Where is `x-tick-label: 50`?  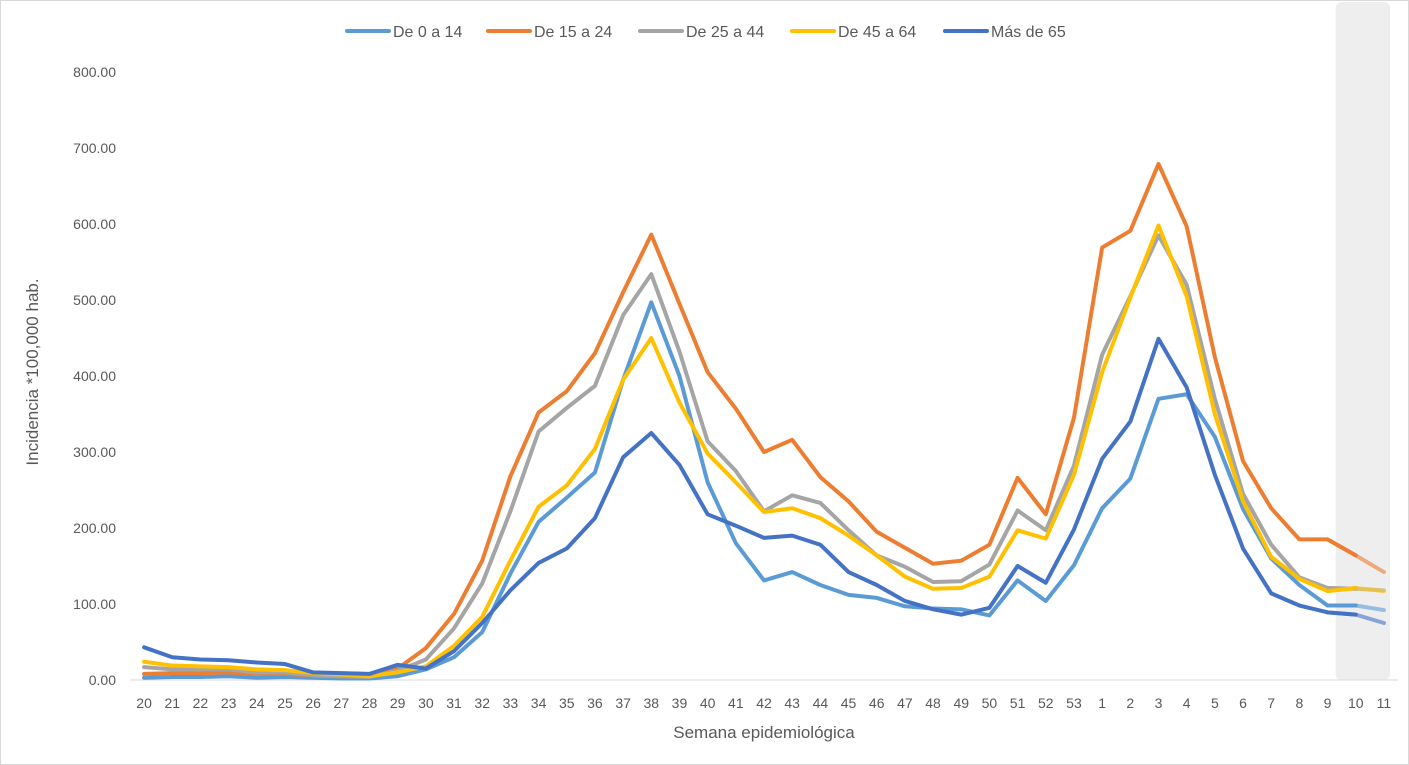 x-tick-label: 50 is located at coordinates (990, 703).